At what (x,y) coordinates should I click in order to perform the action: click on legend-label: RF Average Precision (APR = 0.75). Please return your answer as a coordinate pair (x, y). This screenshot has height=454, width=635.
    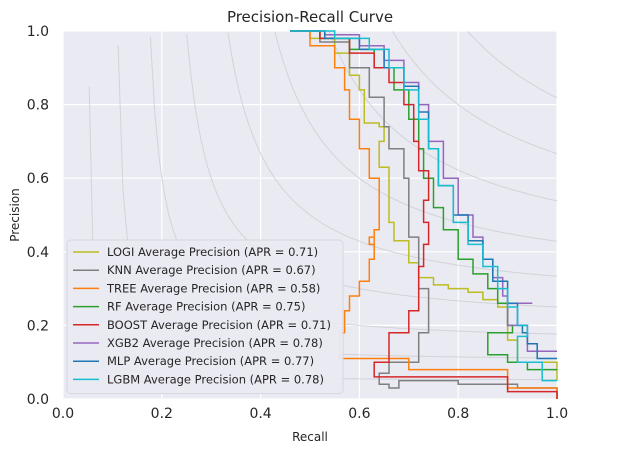
    Looking at the image, I should click on (206, 307).